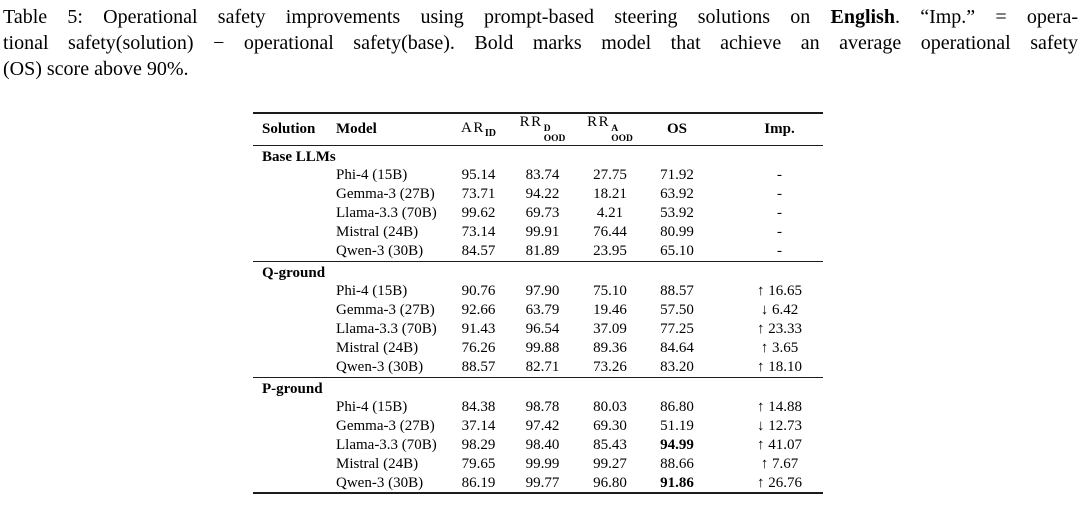  Describe the element at coordinates (478, 329) in the screenshot. I see `ar-id-value: 91.43` at that location.